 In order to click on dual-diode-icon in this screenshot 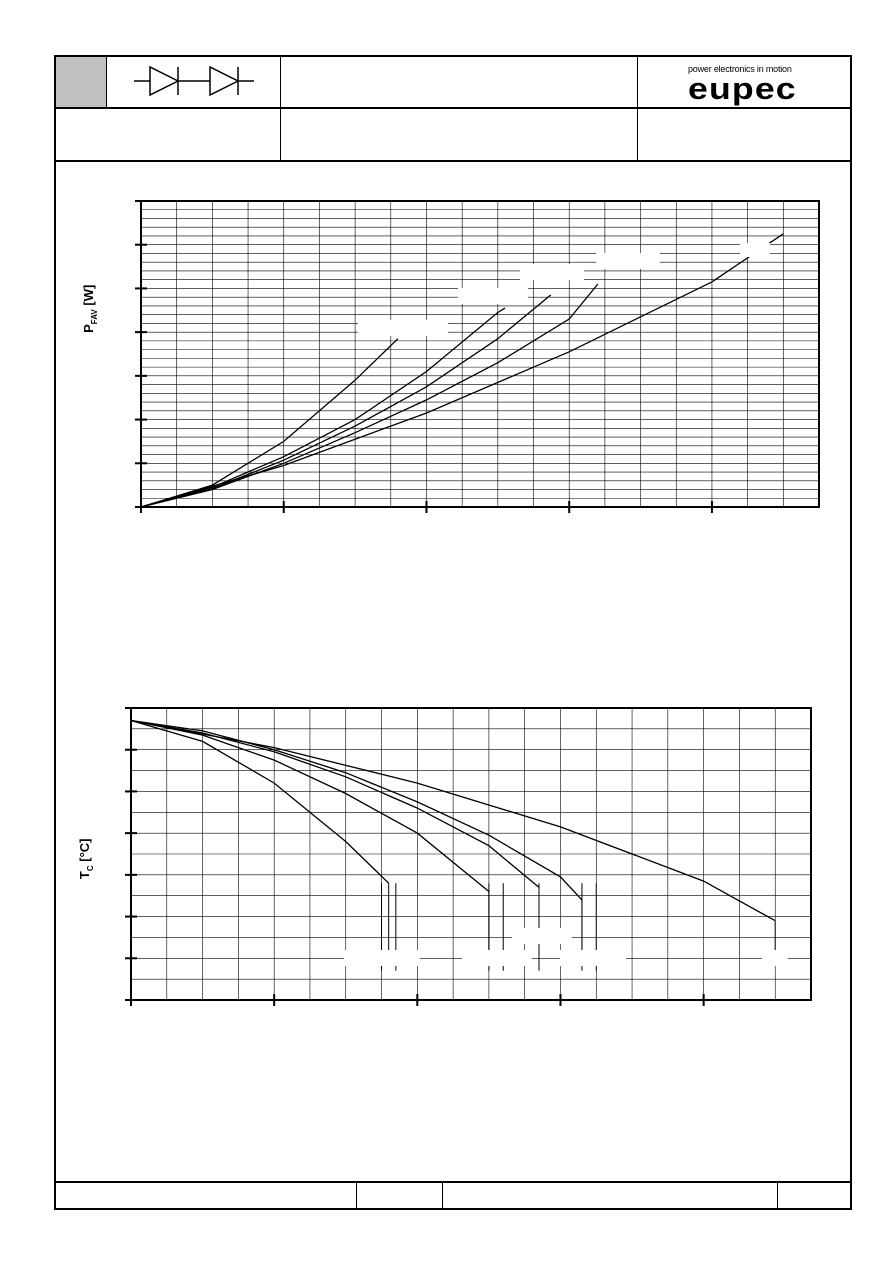, I will do `click(194, 81)`.